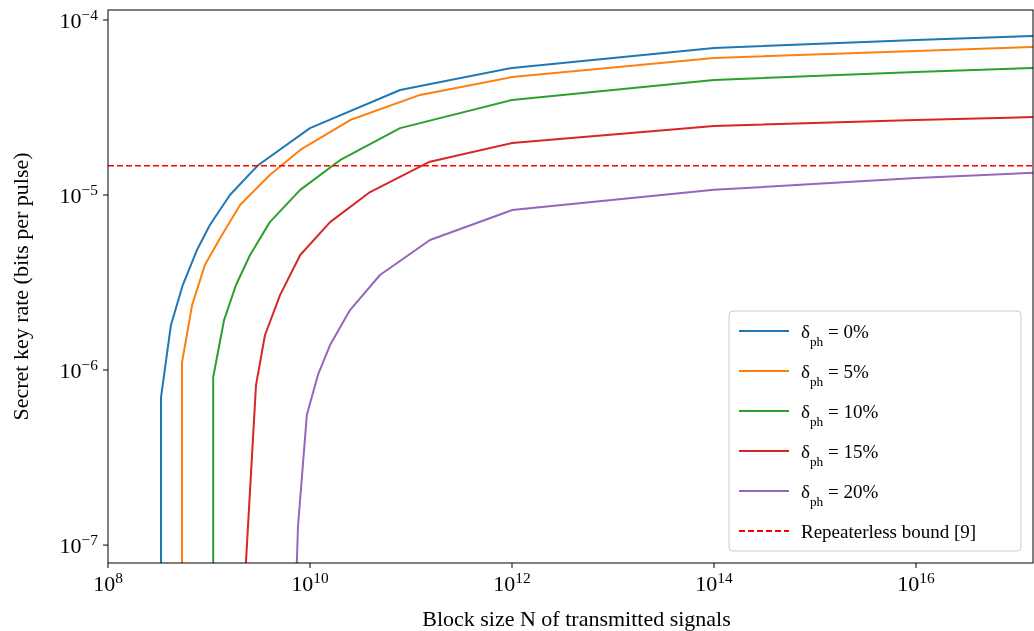  I want to click on legend-label: δ$_{ph}$ = 10%, so click(840, 415).